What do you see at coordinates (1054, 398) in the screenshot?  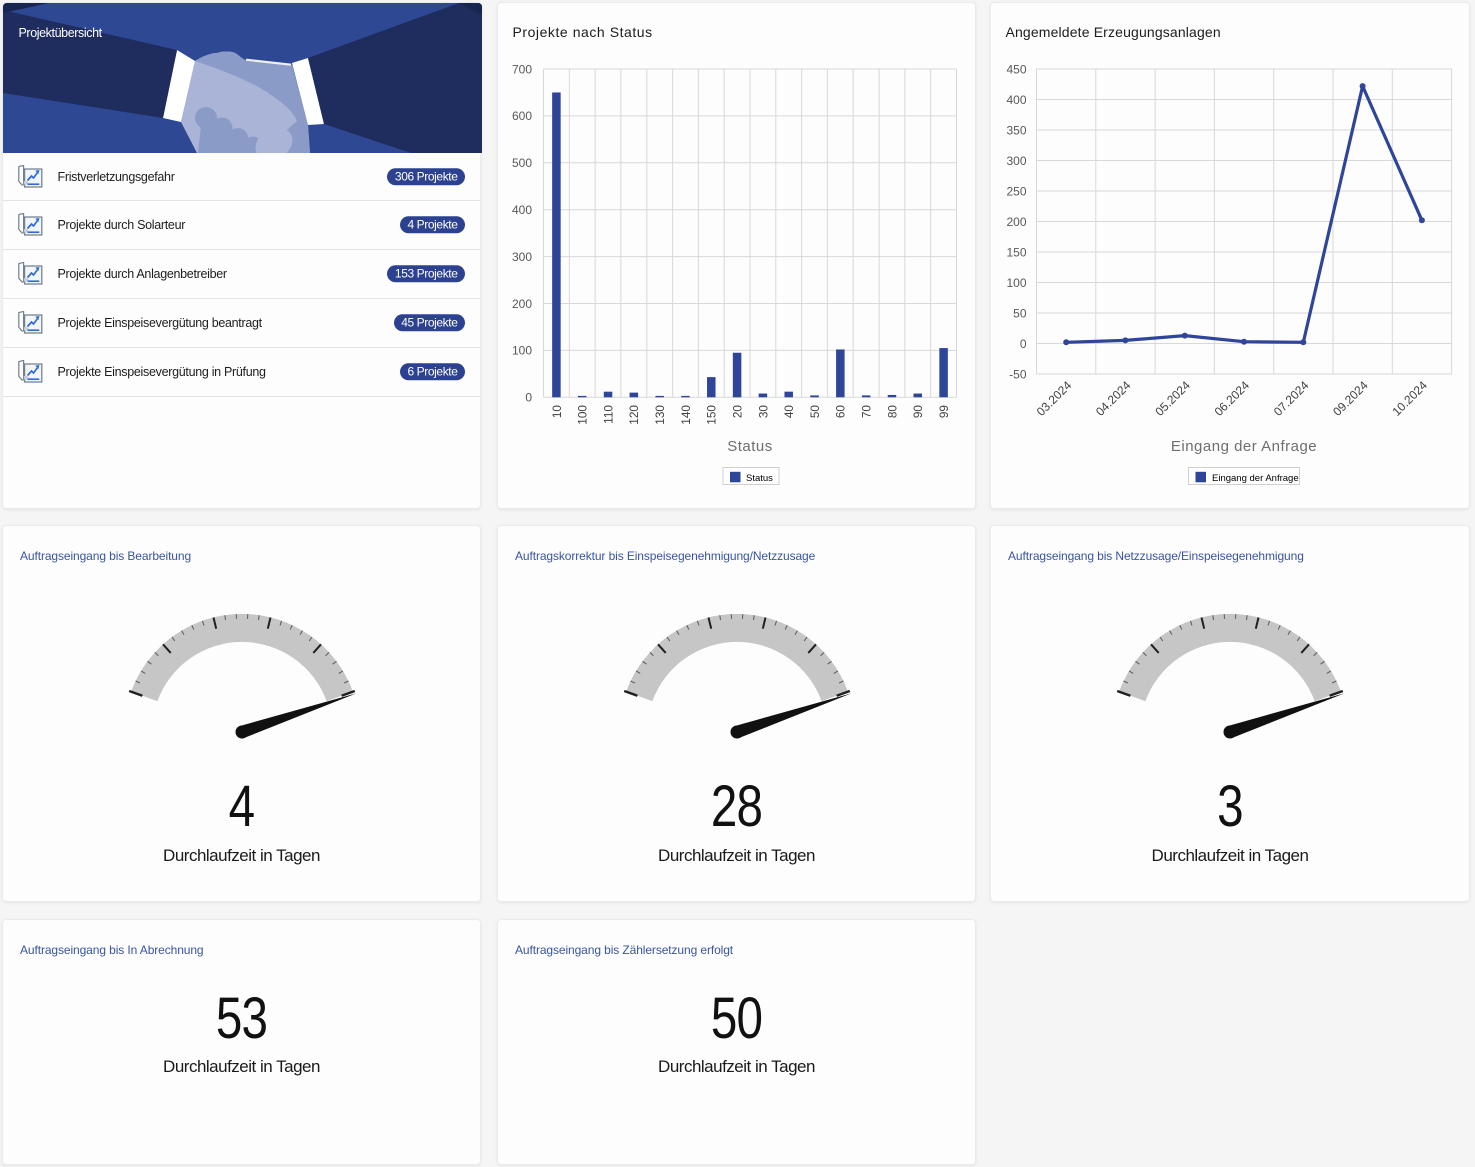 I see `svg-text: 03.2024` at bounding box center [1054, 398].